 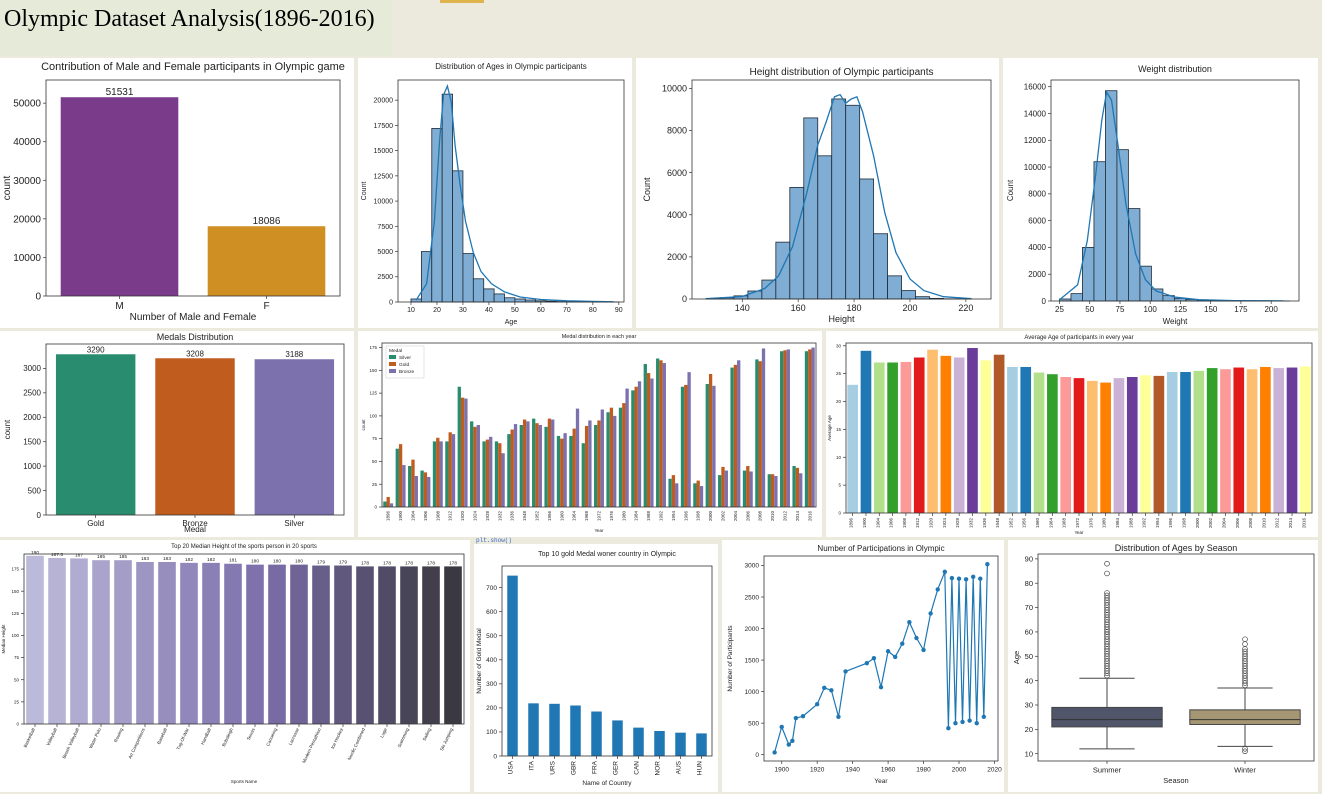 I want to click on x-tick-label: 80, so click(x=593, y=310).